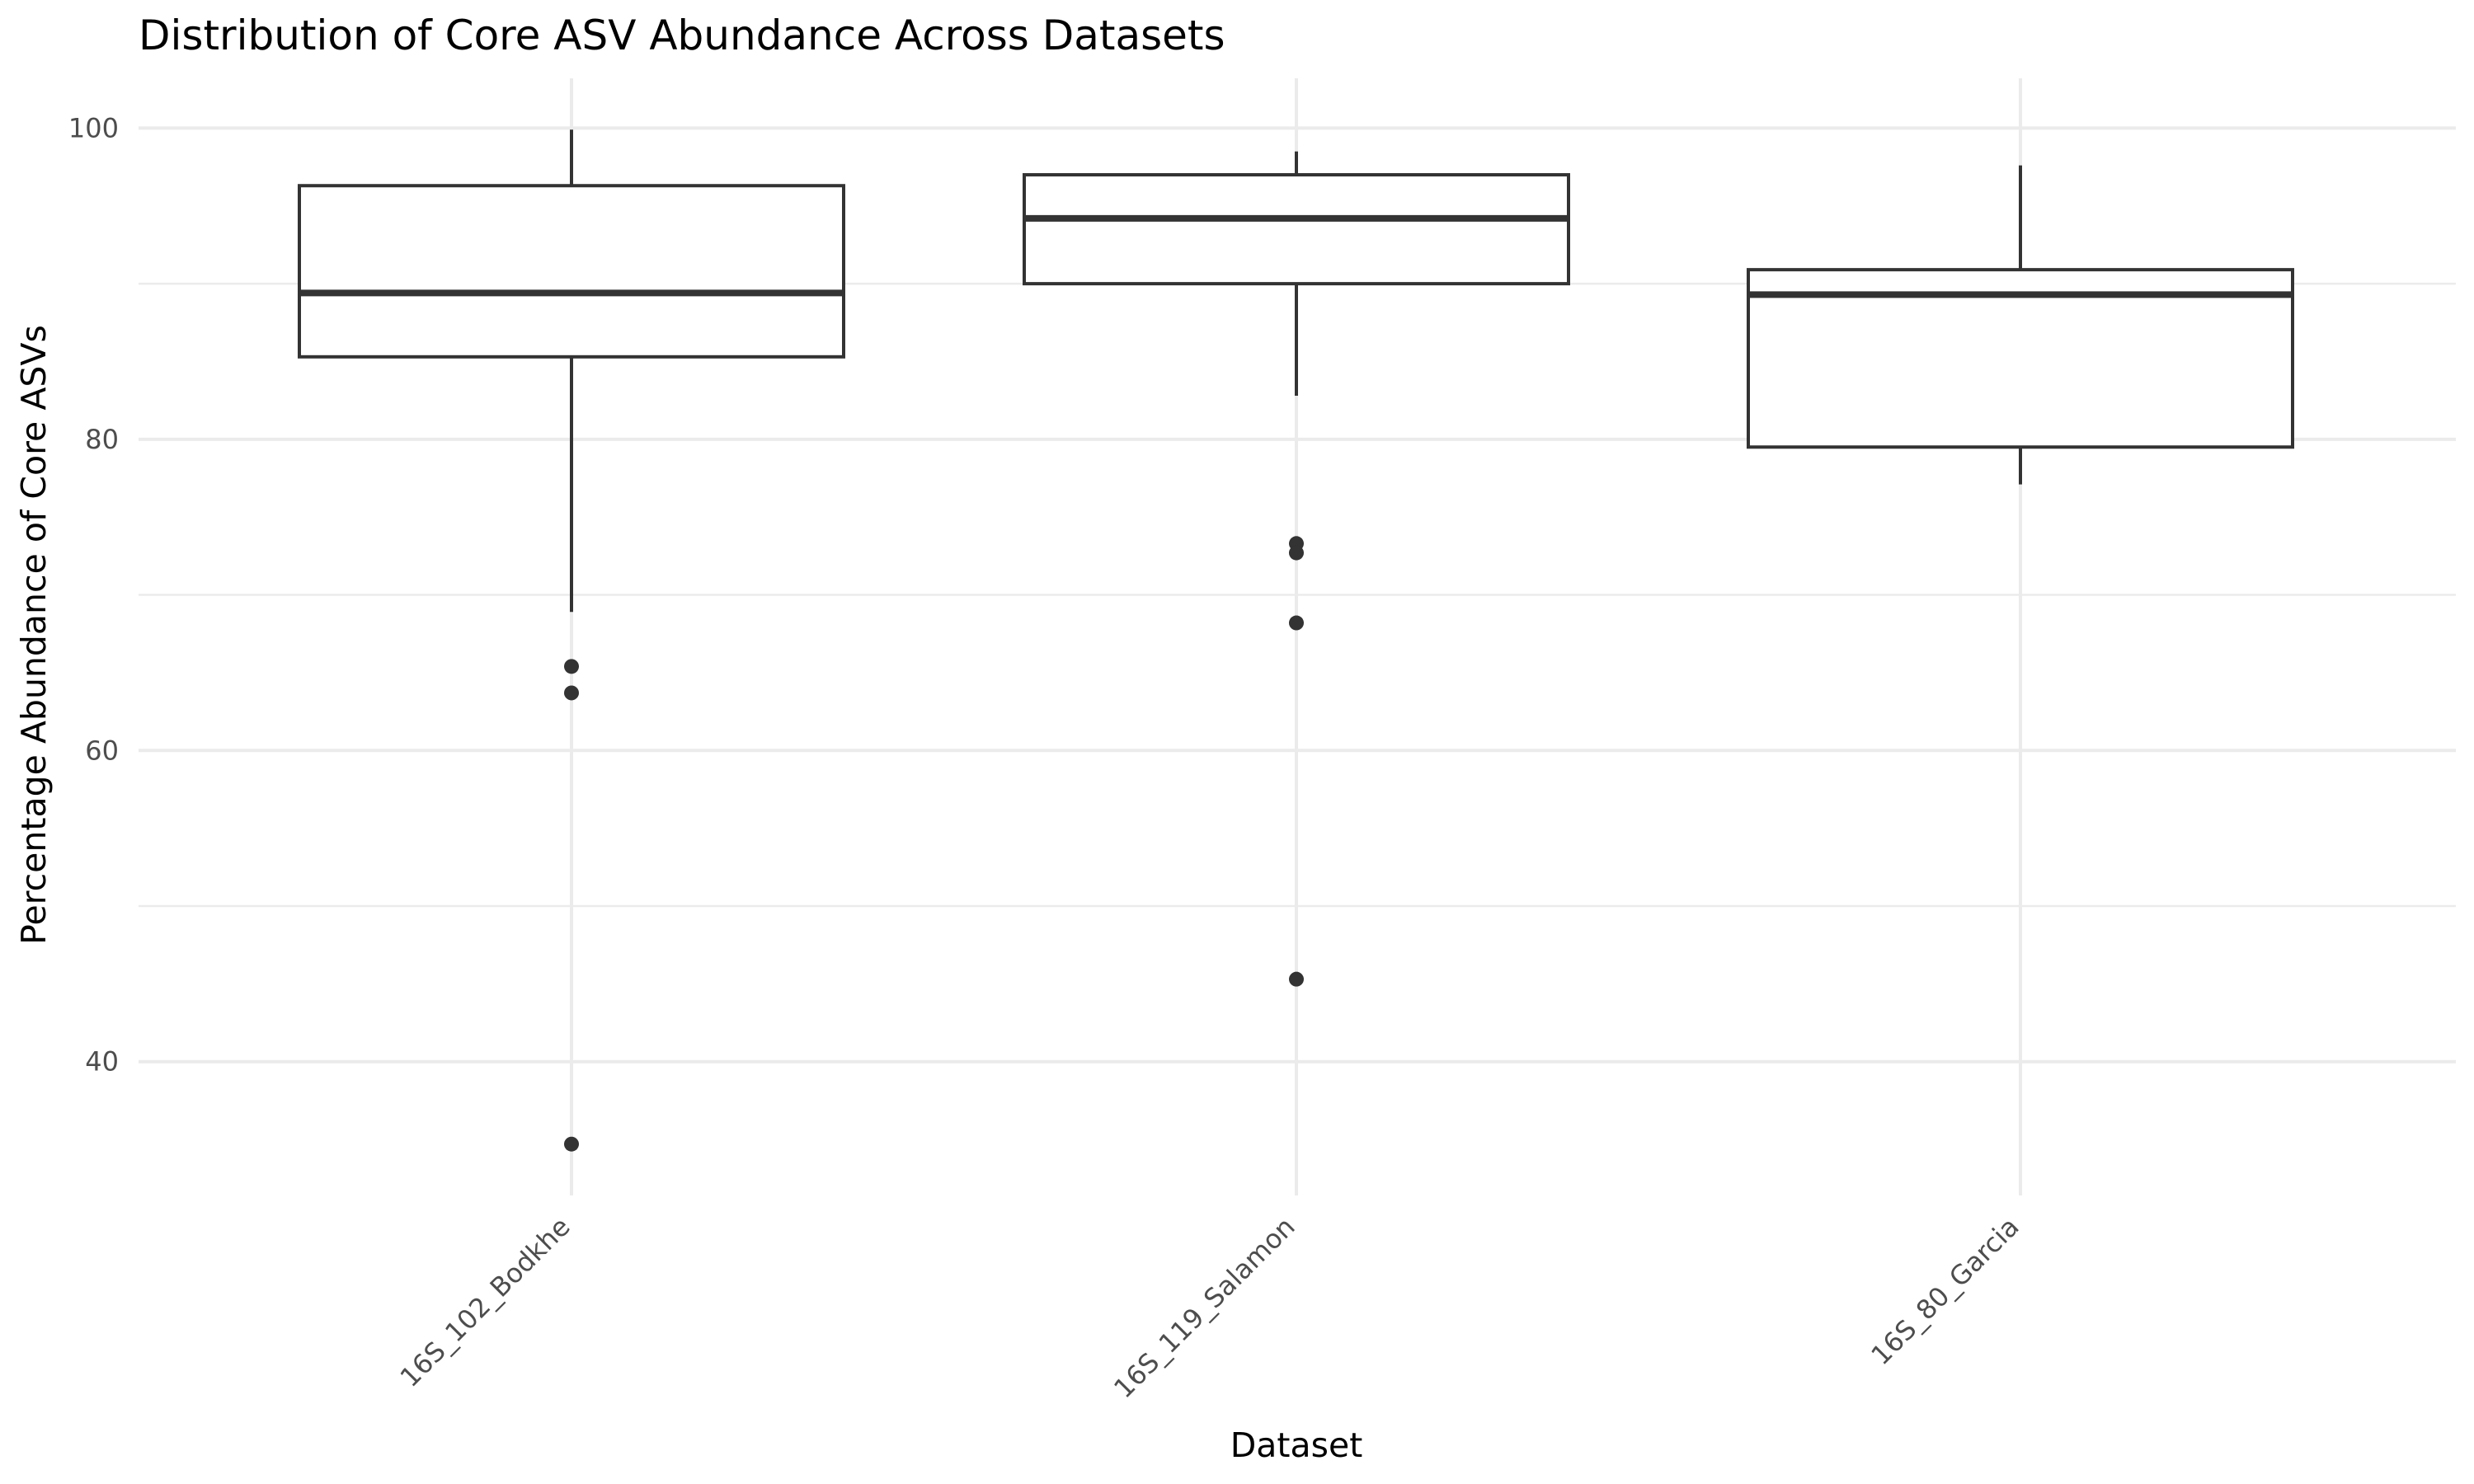 This screenshot has width=2474, height=1484. Describe the element at coordinates (1296, 569) in the screenshot. I see `box-16S_119_Salamon` at that location.